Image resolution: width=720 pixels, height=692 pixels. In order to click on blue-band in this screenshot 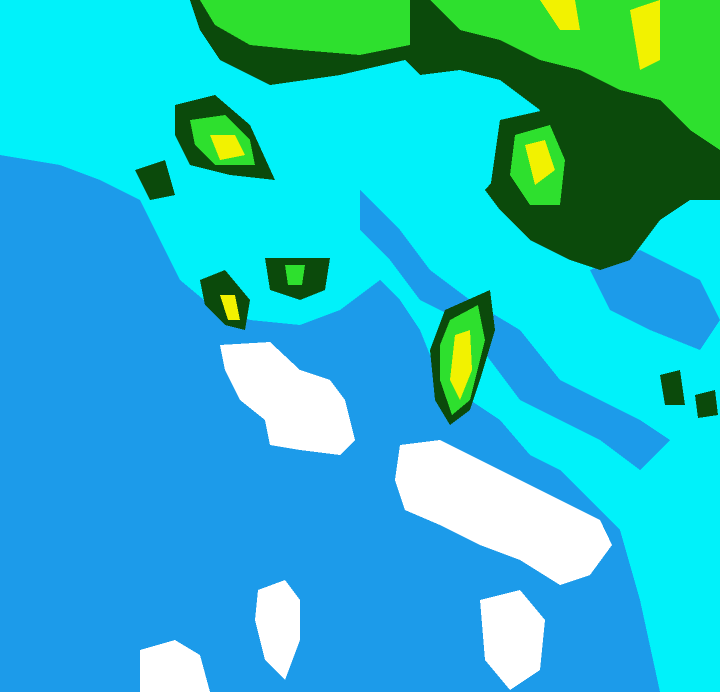, I will do `click(655, 300)`.